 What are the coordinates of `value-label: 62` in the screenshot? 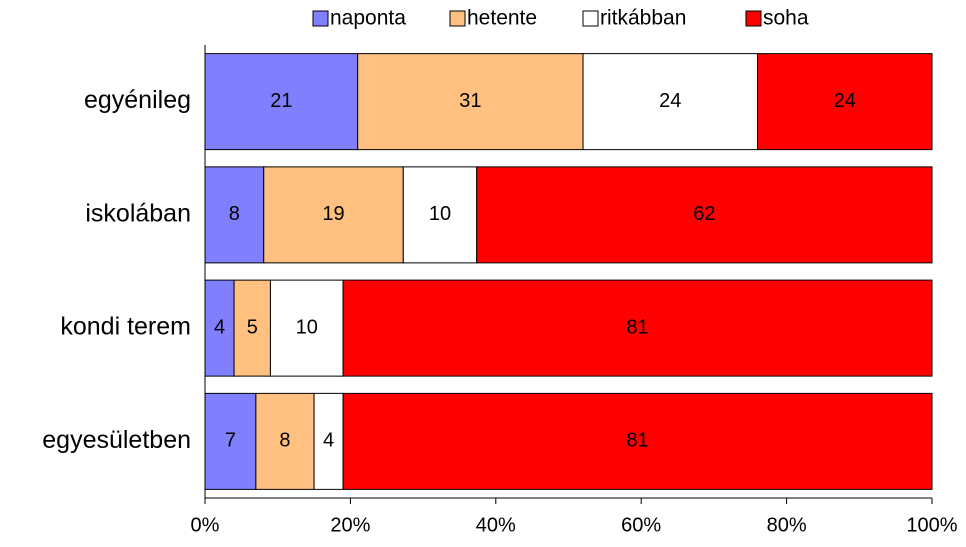 It's located at (704, 214).